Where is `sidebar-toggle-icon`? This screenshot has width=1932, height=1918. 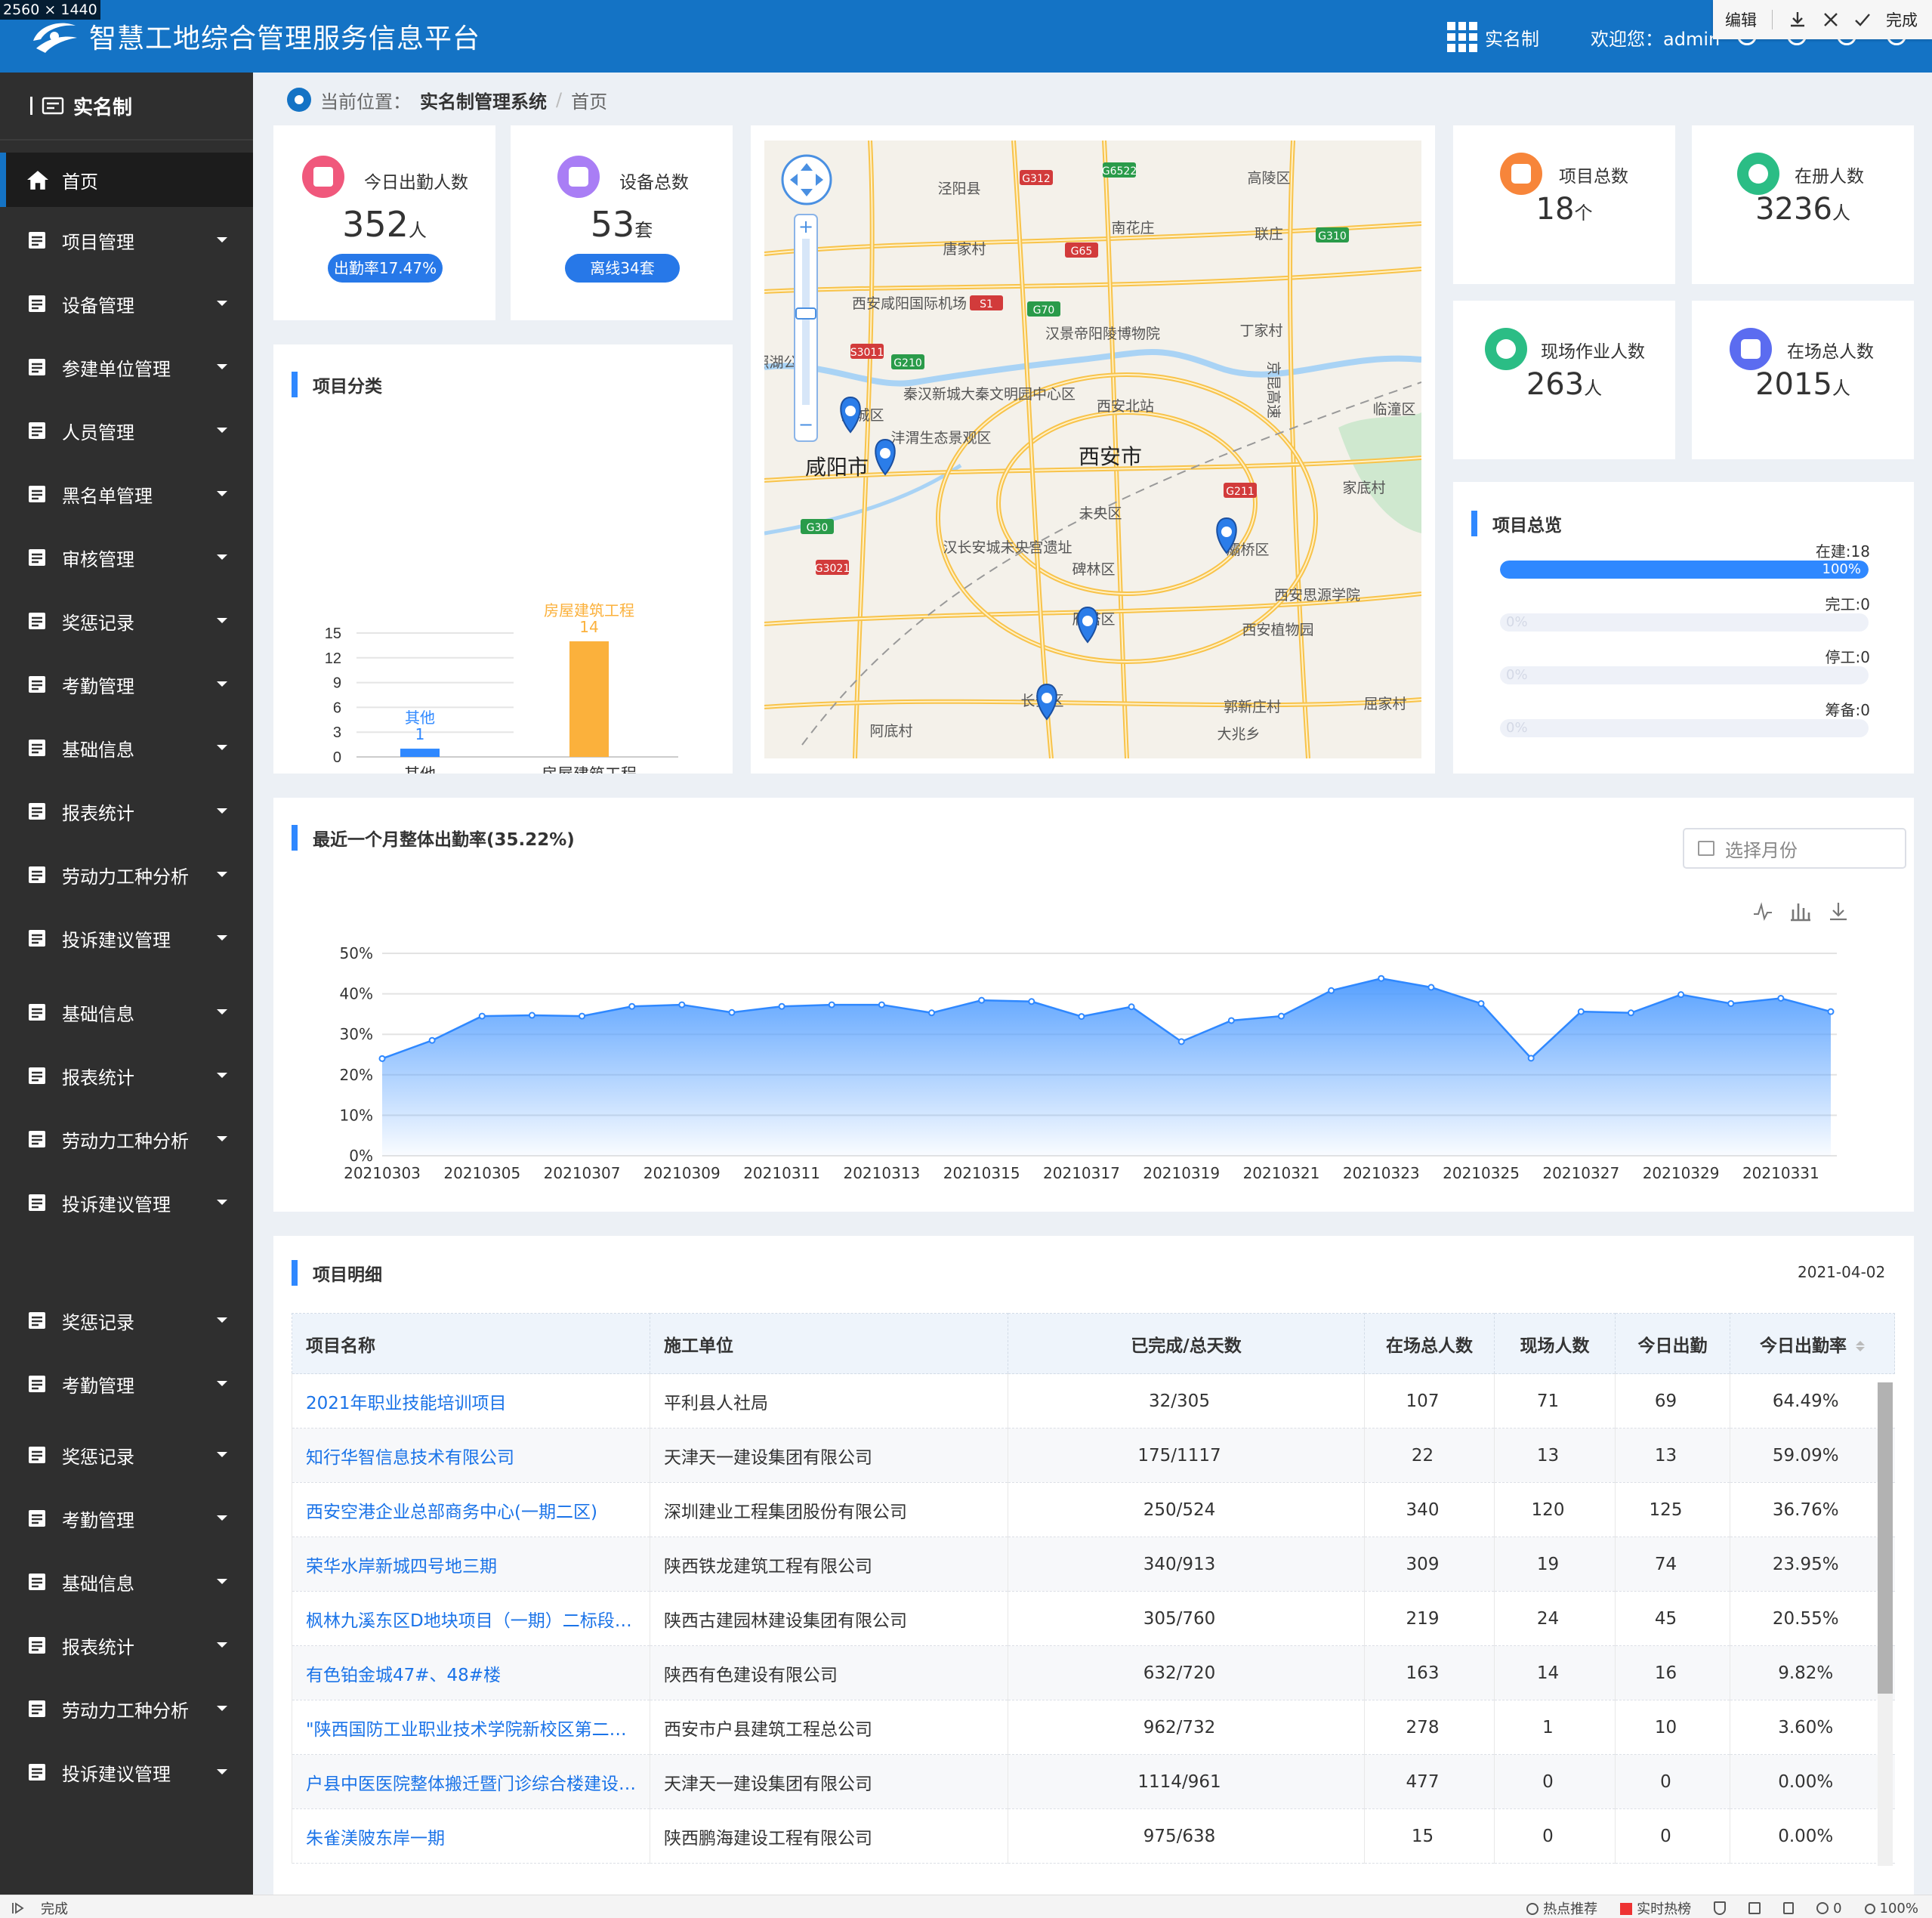 sidebar-toggle-icon is located at coordinates (18, 1908).